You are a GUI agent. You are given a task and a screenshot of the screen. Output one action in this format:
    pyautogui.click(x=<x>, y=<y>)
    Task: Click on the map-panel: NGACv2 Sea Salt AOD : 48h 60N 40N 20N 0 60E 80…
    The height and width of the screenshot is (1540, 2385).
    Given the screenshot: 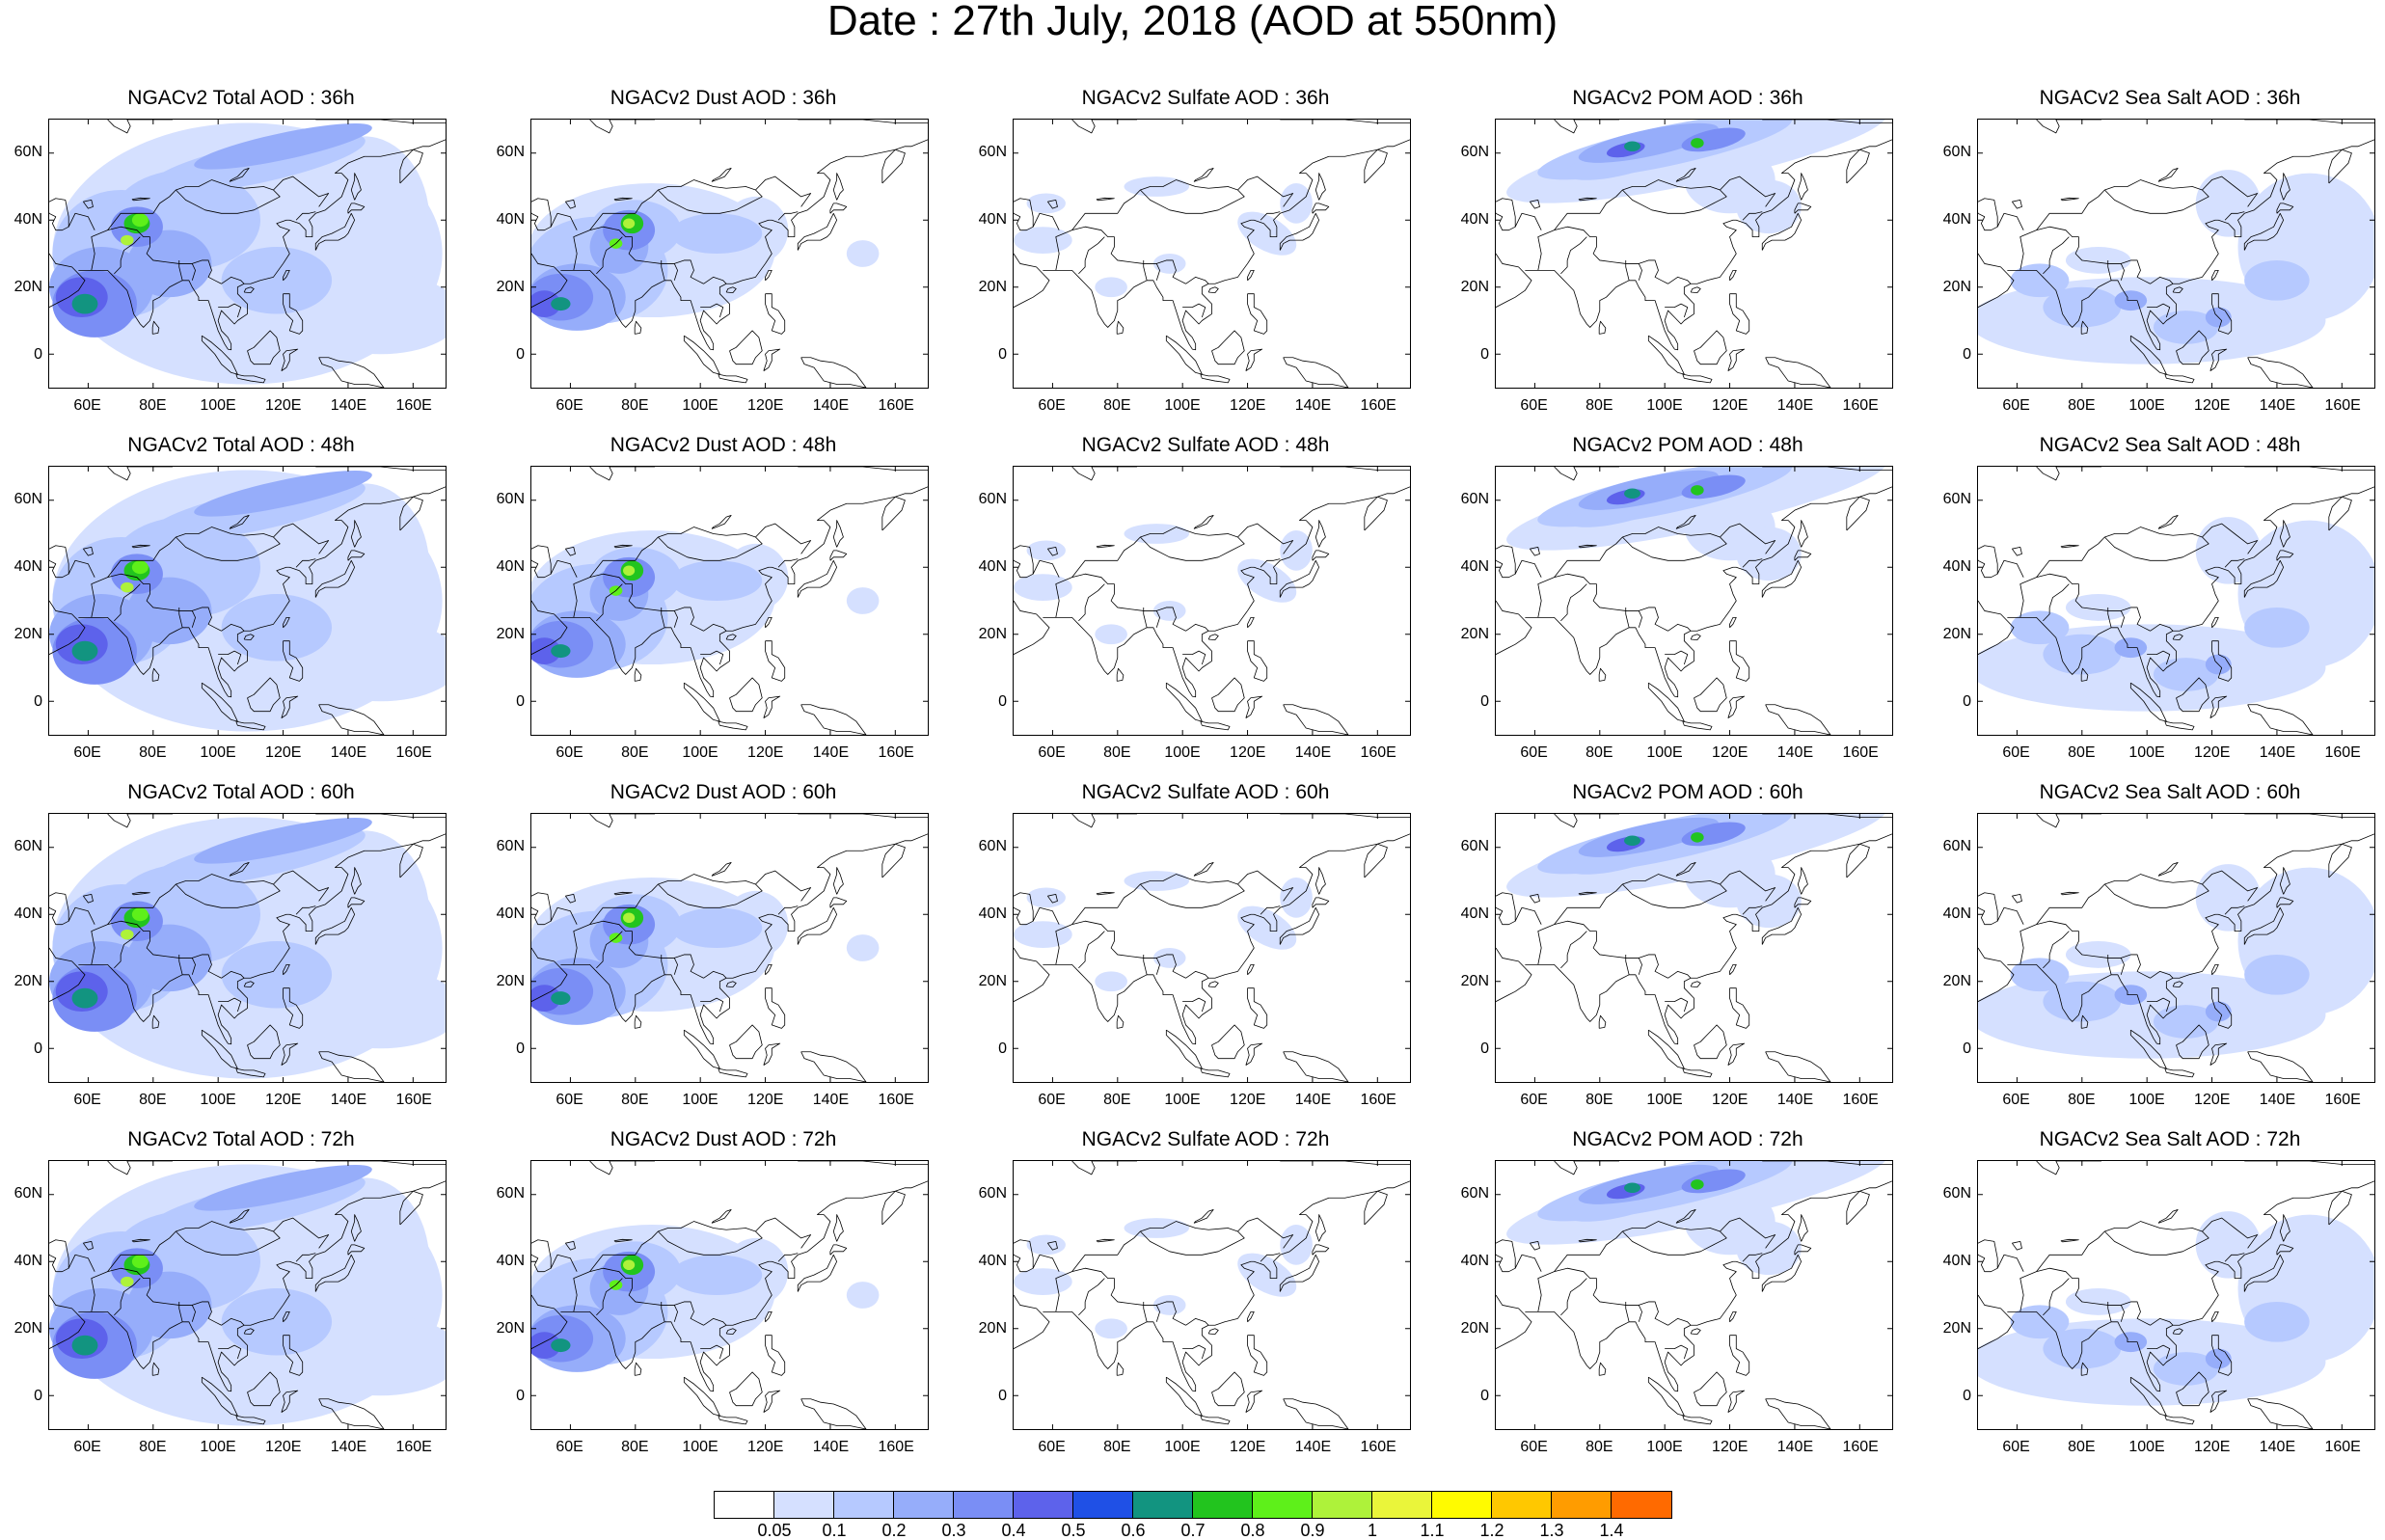 What is the action you would take?
    pyautogui.click(x=2157, y=605)
    